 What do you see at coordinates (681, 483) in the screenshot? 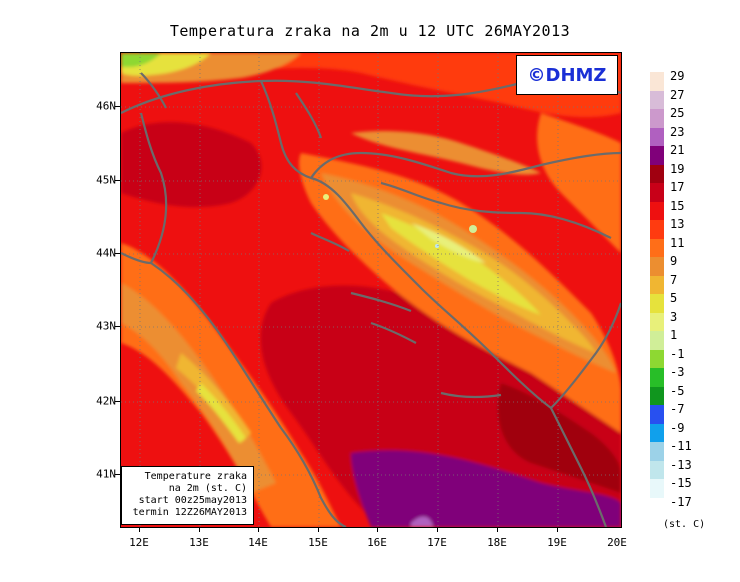
I see `legend-label: -15` at bounding box center [681, 483].